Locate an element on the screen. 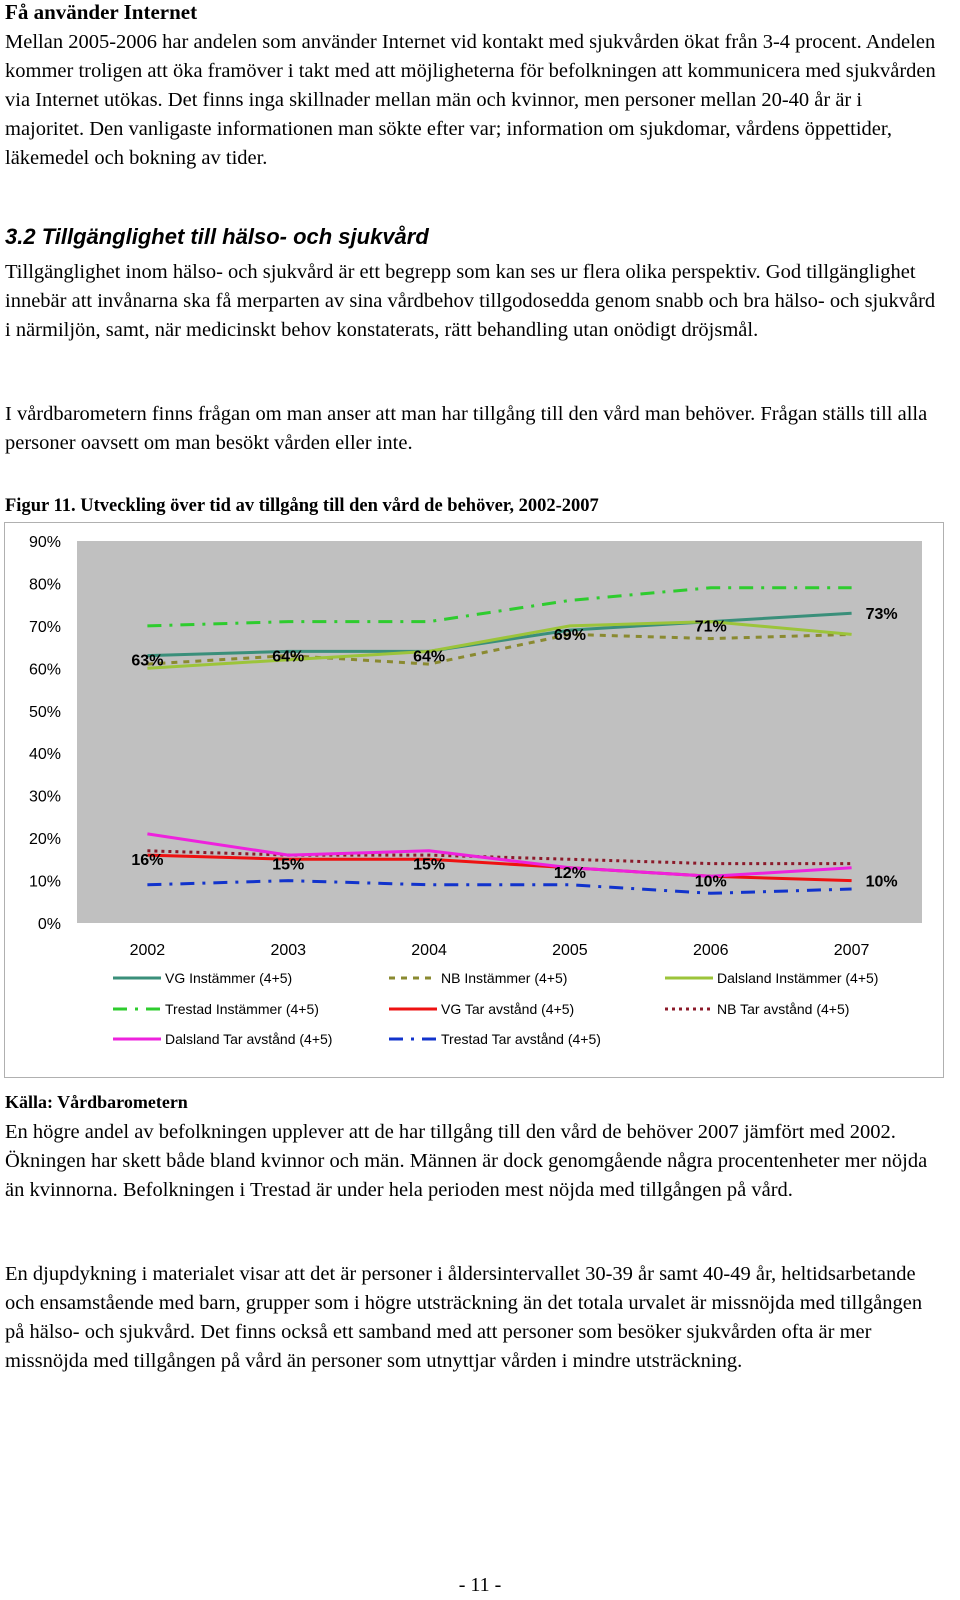 The image size is (960, 1600). y-tick-label: 60% is located at coordinates (45, 669).